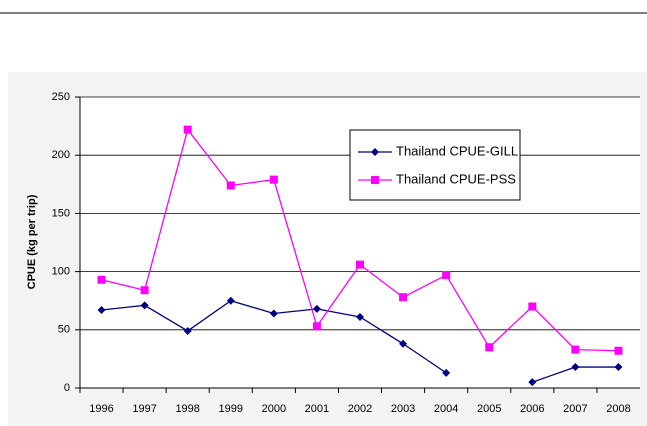 Image resolution: width=647 pixels, height=426 pixels. What do you see at coordinates (435, 165) in the screenshot?
I see `legend` at bounding box center [435, 165].